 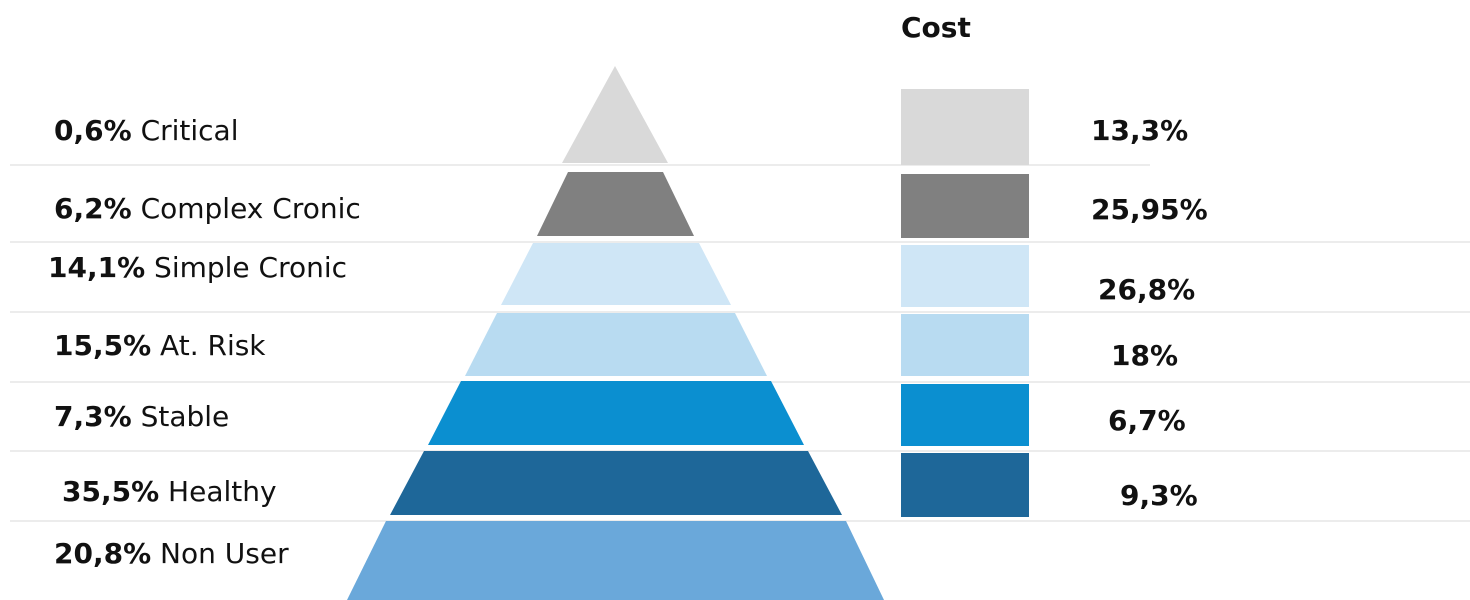 What do you see at coordinates (1144, 356) in the screenshot?
I see `cost-value-at-risk: 18%` at bounding box center [1144, 356].